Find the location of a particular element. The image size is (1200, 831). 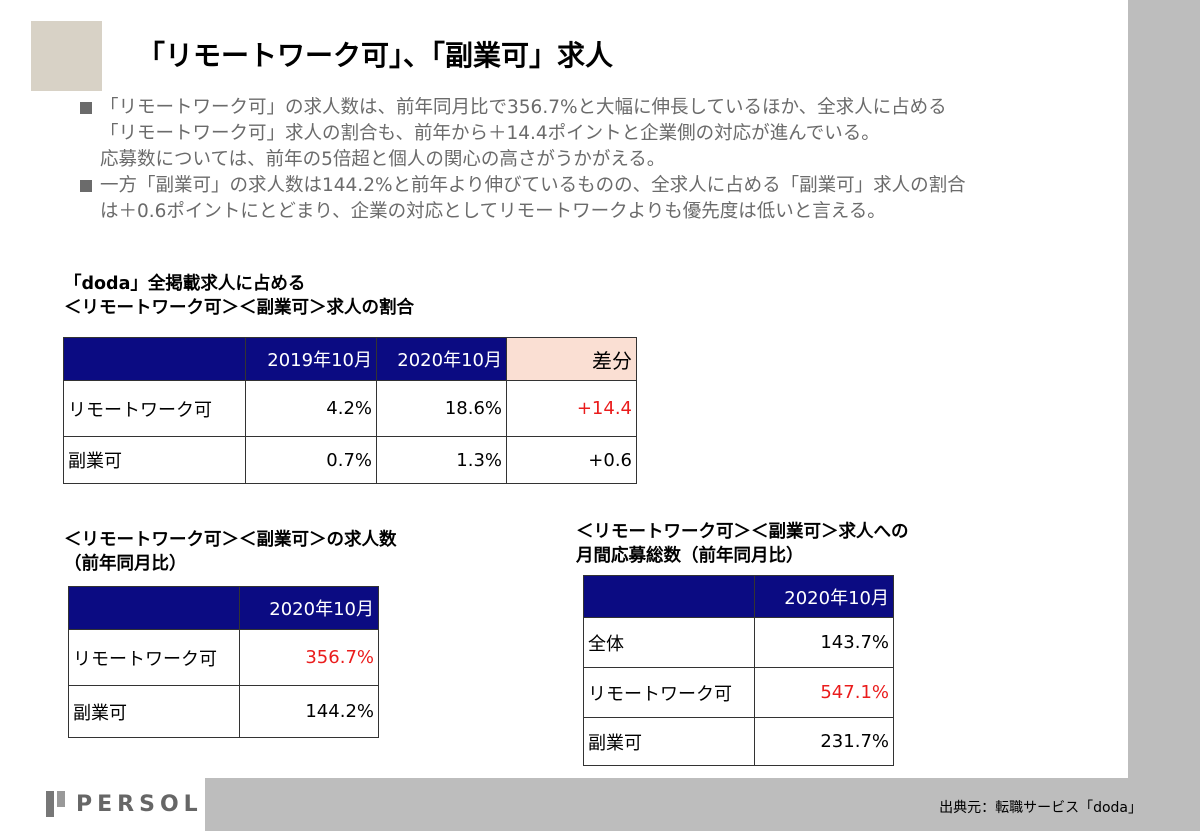

table1-heading-line: 「doda」全掲載求人に占める is located at coordinates (185, 284).